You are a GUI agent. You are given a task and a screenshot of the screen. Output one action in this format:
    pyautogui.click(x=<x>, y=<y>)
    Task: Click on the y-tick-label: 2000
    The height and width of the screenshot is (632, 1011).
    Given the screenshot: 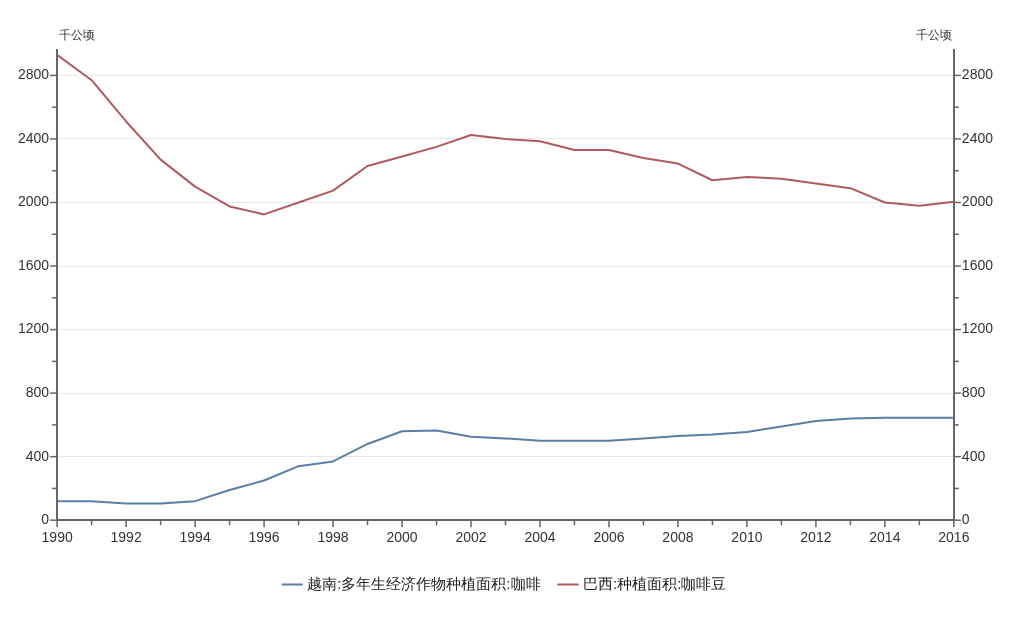 What is the action you would take?
    pyautogui.click(x=33, y=201)
    